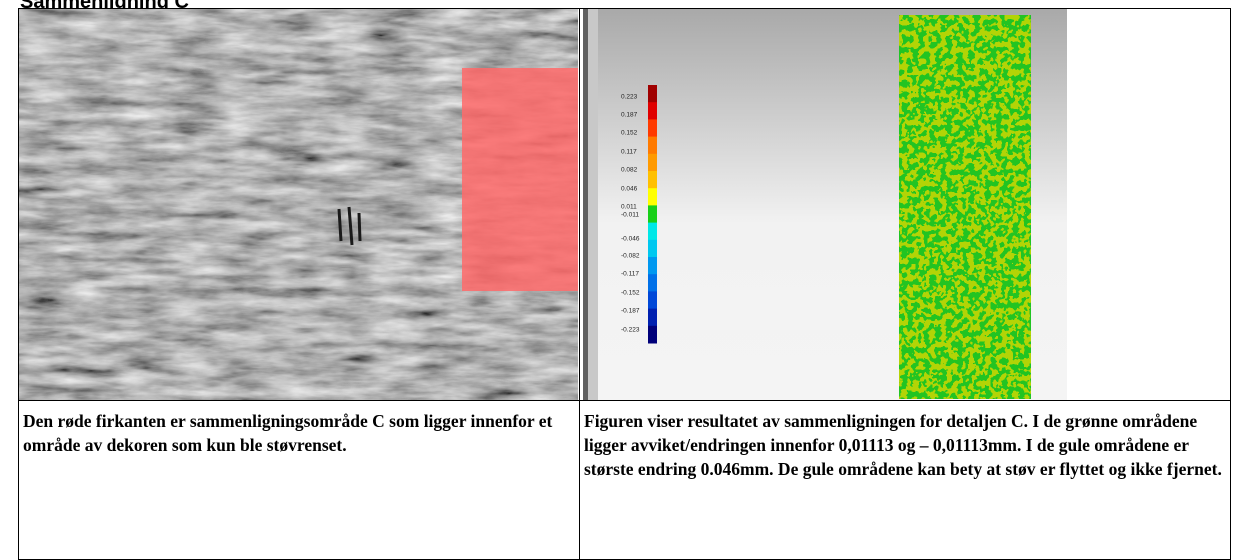 The height and width of the screenshot is (560, 1239). I want to click on colorbar-label: 0.082, so click(629, 170).